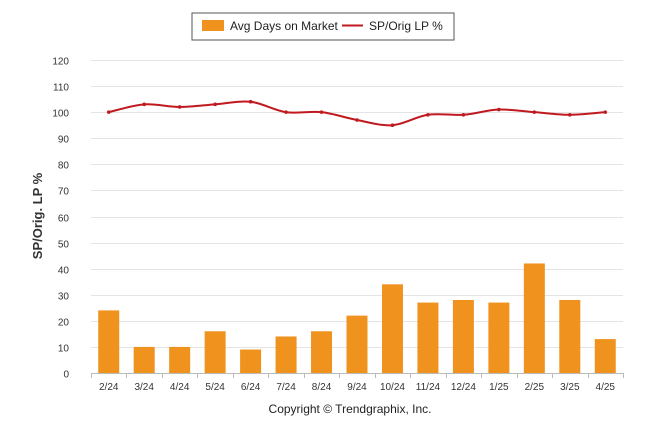 This screenshot has width=646, height=439. I want to click on line-series, so click(357, 113).